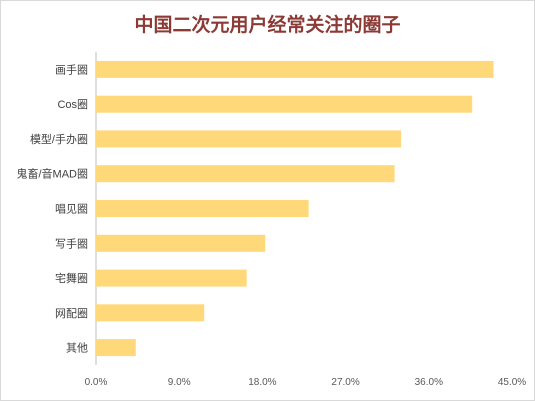 The image size is (535, 401). What do you see at coordinates (262, 382) in the screenshot?
I see `x-tick-label-2: 18.0%` at bounding box center [262, 382].